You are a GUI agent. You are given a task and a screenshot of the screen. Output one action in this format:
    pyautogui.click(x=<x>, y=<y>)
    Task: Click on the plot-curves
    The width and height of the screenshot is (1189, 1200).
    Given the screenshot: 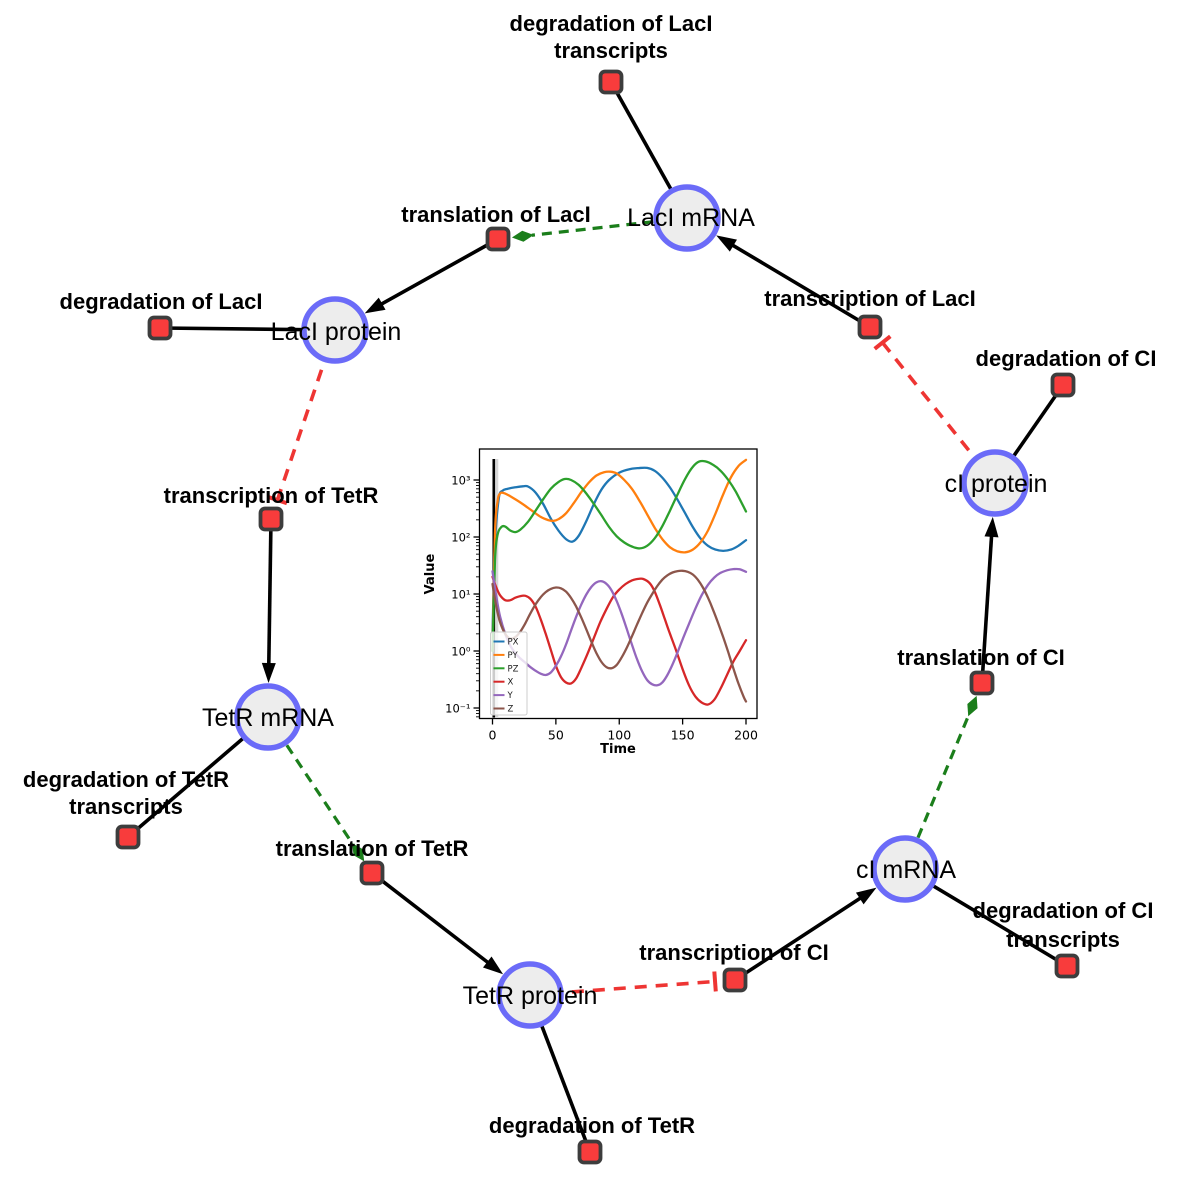 What is the action you would take?
    pyautogui.click(x=619, y=582)
    